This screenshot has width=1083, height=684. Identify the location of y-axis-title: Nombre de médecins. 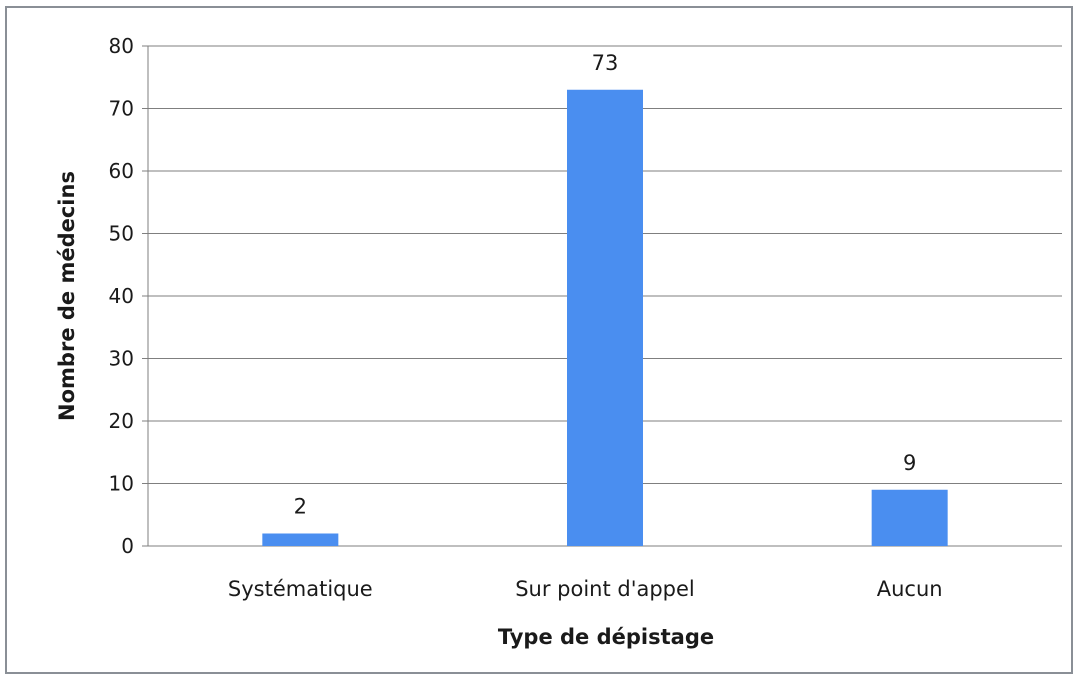
(67, 296).